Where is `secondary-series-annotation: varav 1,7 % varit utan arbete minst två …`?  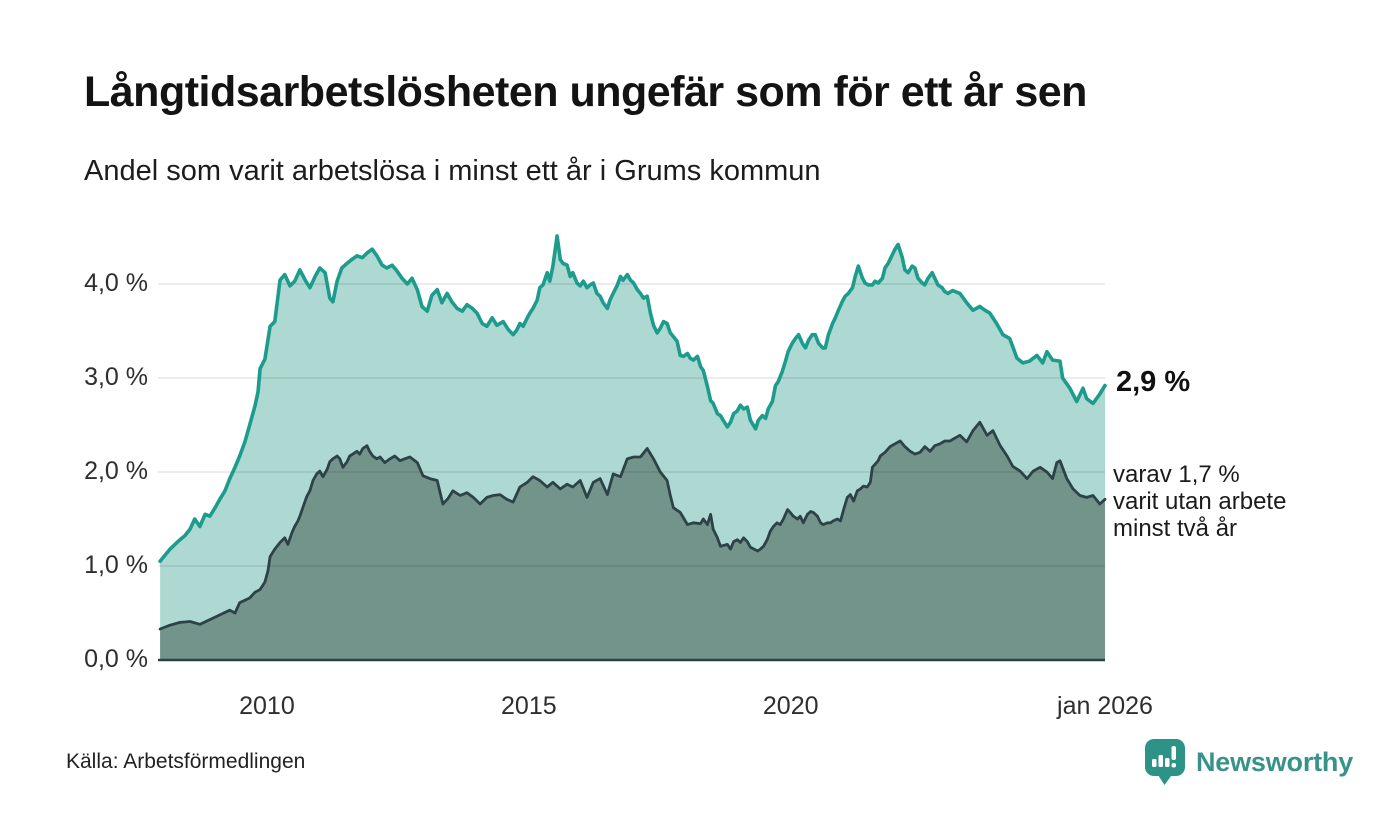 secondary-series-annotation: varav 1,7 % varit utan arbete minst två … is located at coordinates (1199, 501).